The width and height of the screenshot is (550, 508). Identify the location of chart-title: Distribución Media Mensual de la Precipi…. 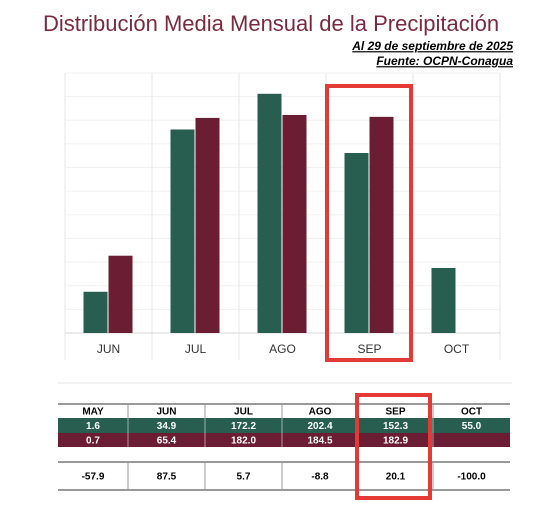
(271, 23).